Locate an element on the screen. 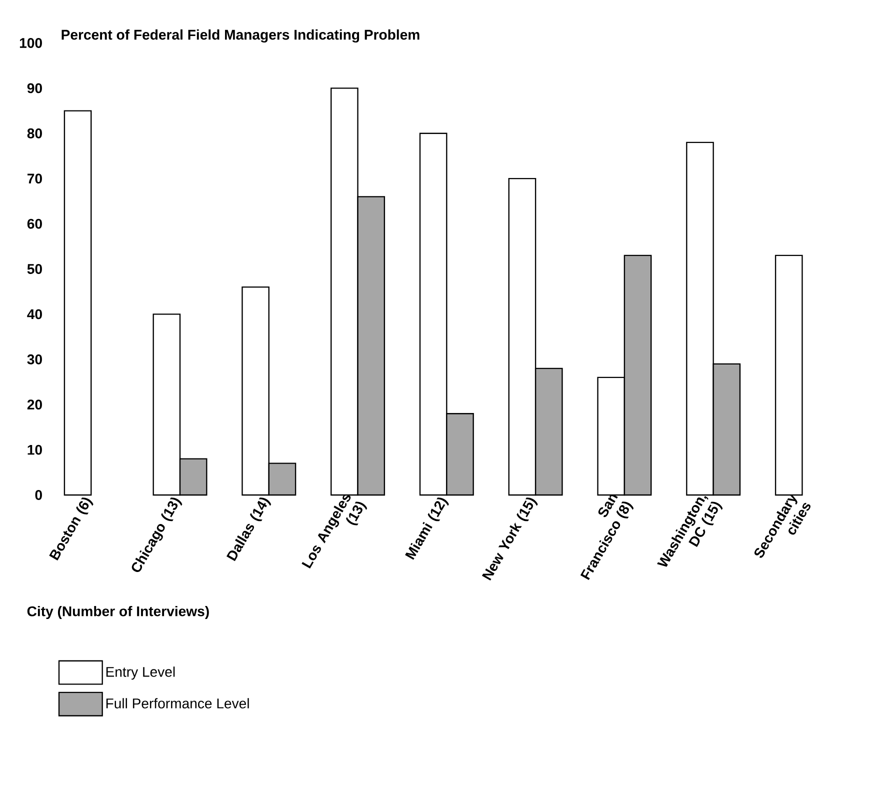 The width and height of the screenshot is (870, 795). y-tick-label: 80 is located at coordinates (34, 133).